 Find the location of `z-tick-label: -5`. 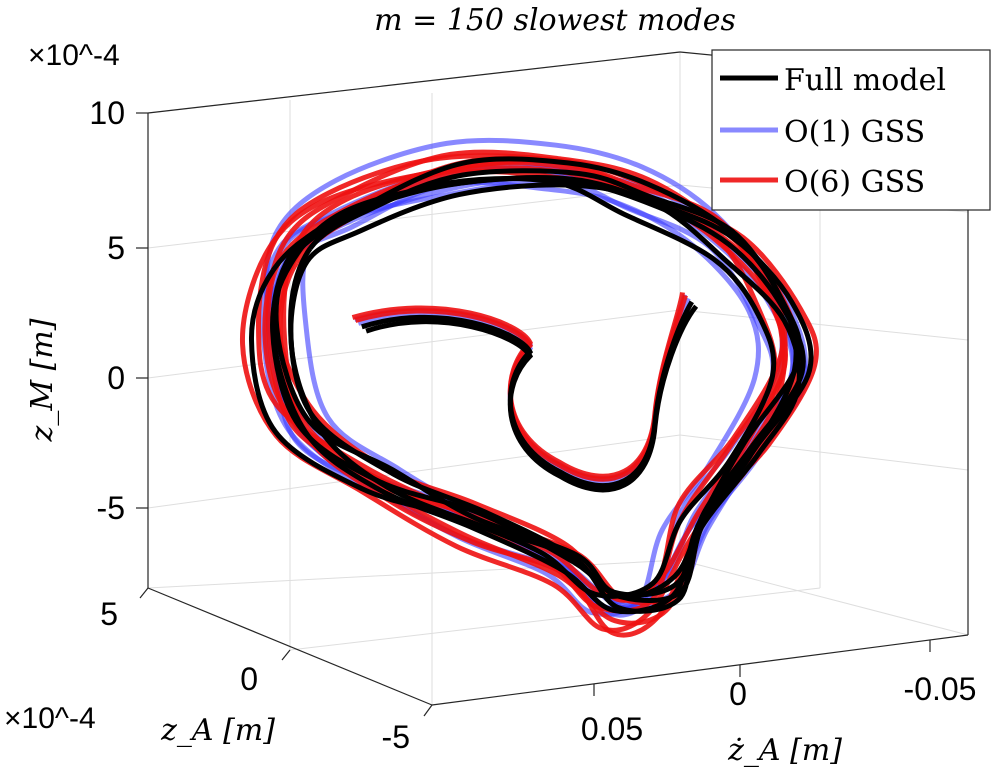

z-tick-label: -5 is located at coordinates (111, 508).